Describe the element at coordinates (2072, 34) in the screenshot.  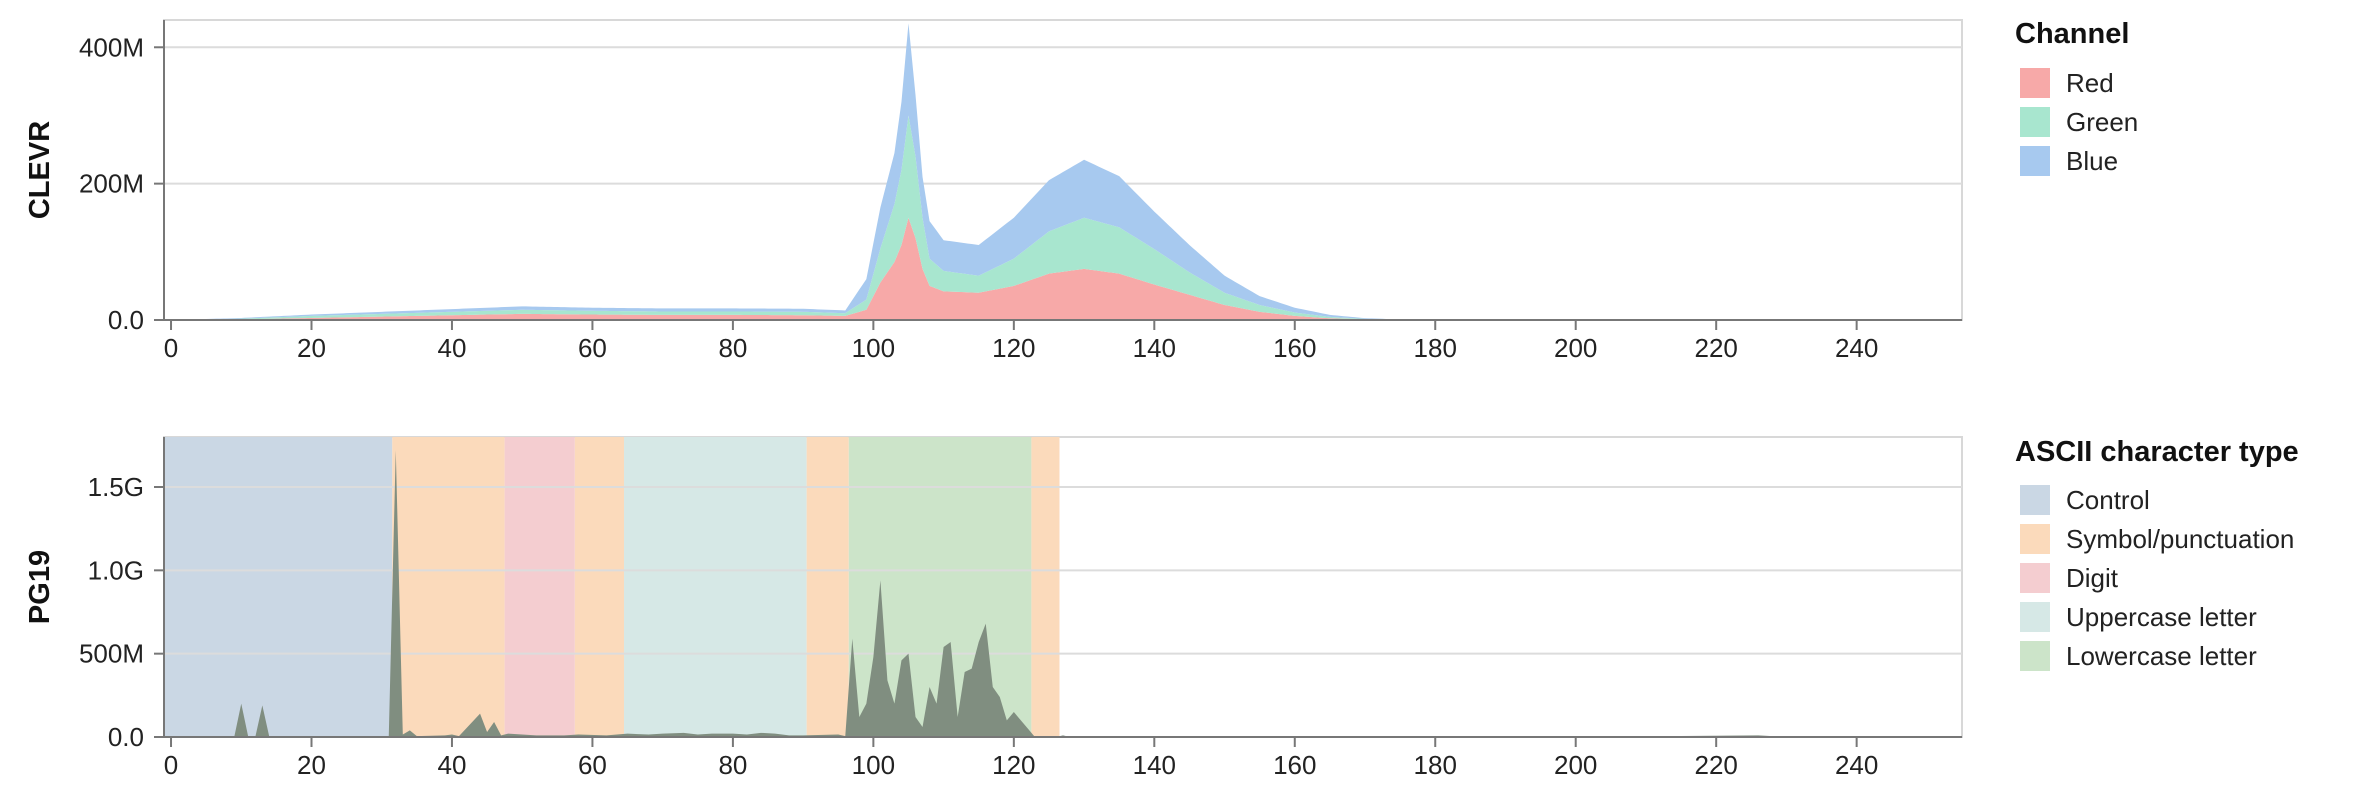
I see `channel-legend-title: Channel` at that location.